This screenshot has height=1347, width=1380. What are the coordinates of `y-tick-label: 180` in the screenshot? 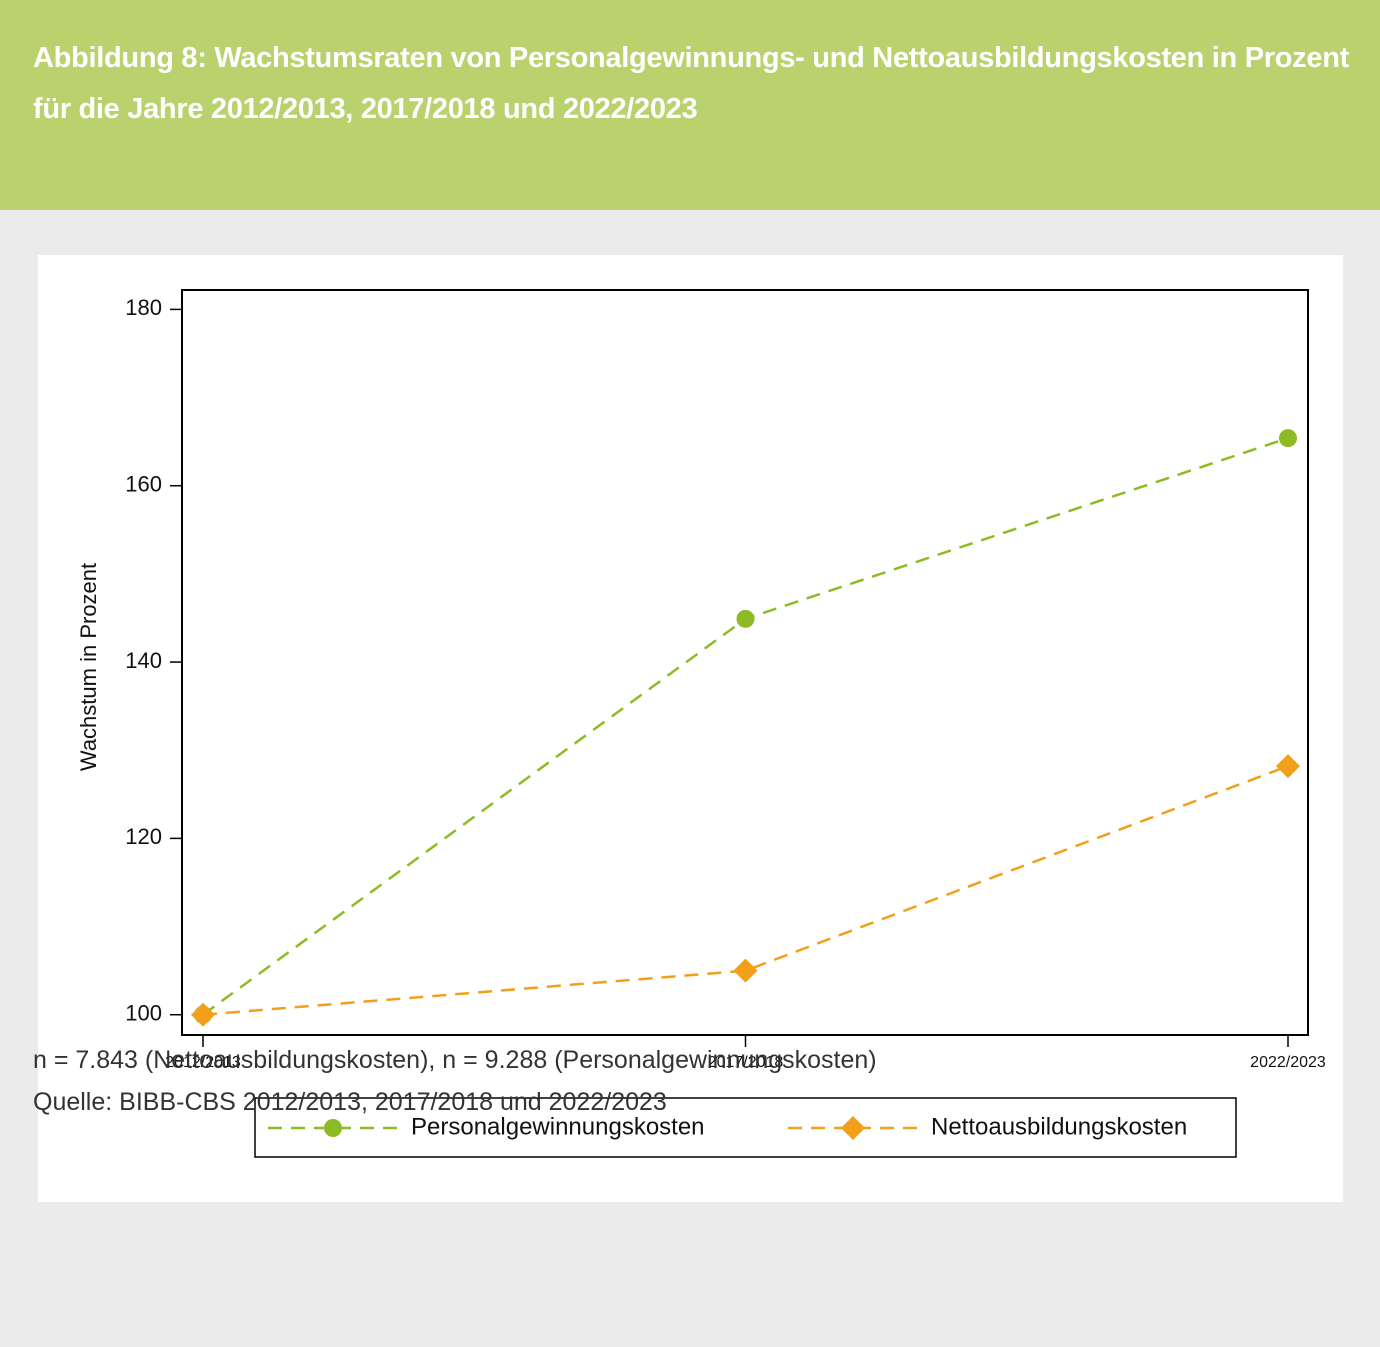 It's located at (143, 307).